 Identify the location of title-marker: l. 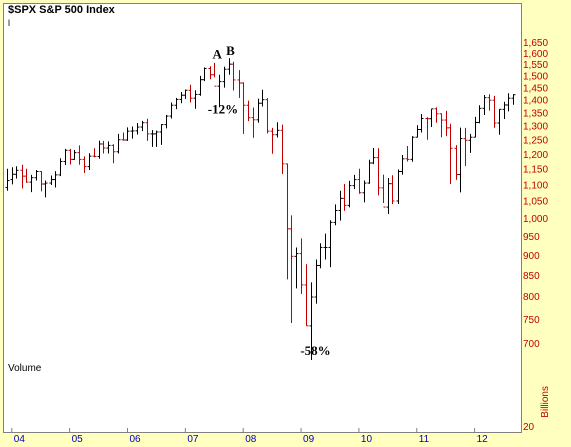
(9, 23).